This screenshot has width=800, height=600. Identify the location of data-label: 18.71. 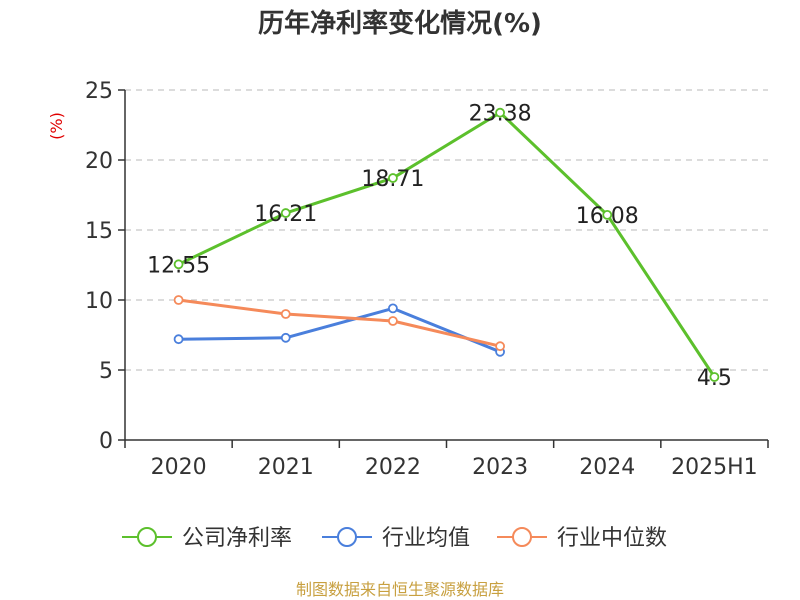
(392, 179).